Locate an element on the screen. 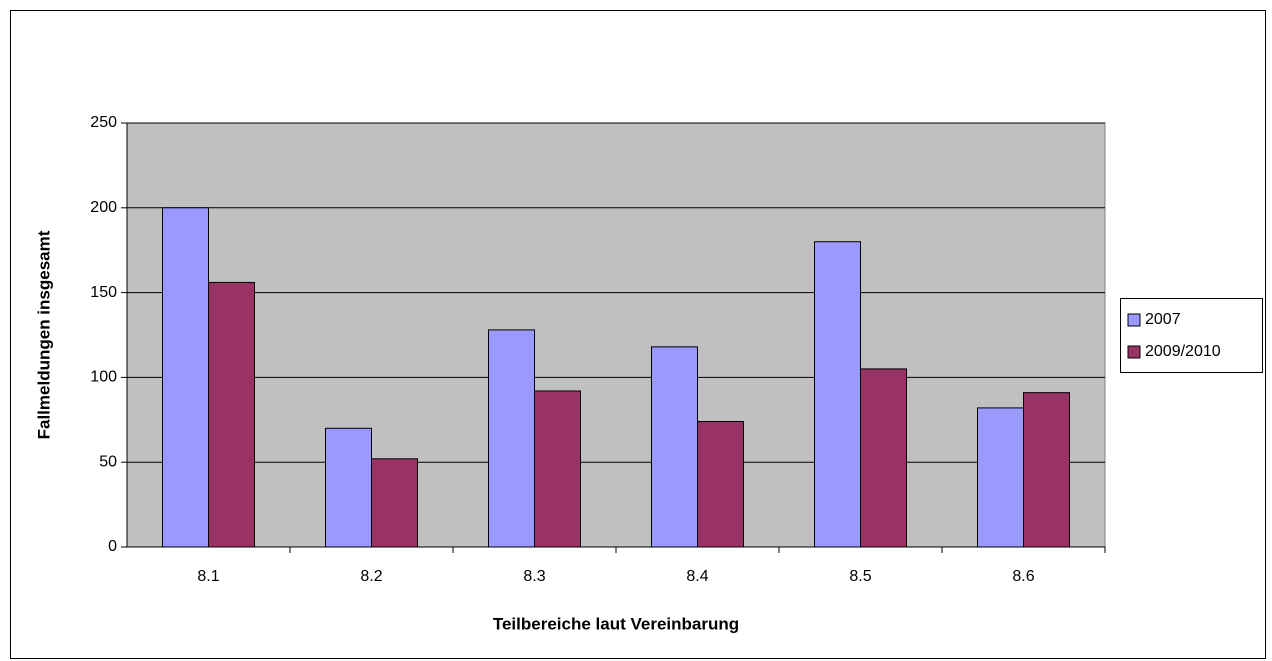  legend-box is located at coordinates (1191, 335).